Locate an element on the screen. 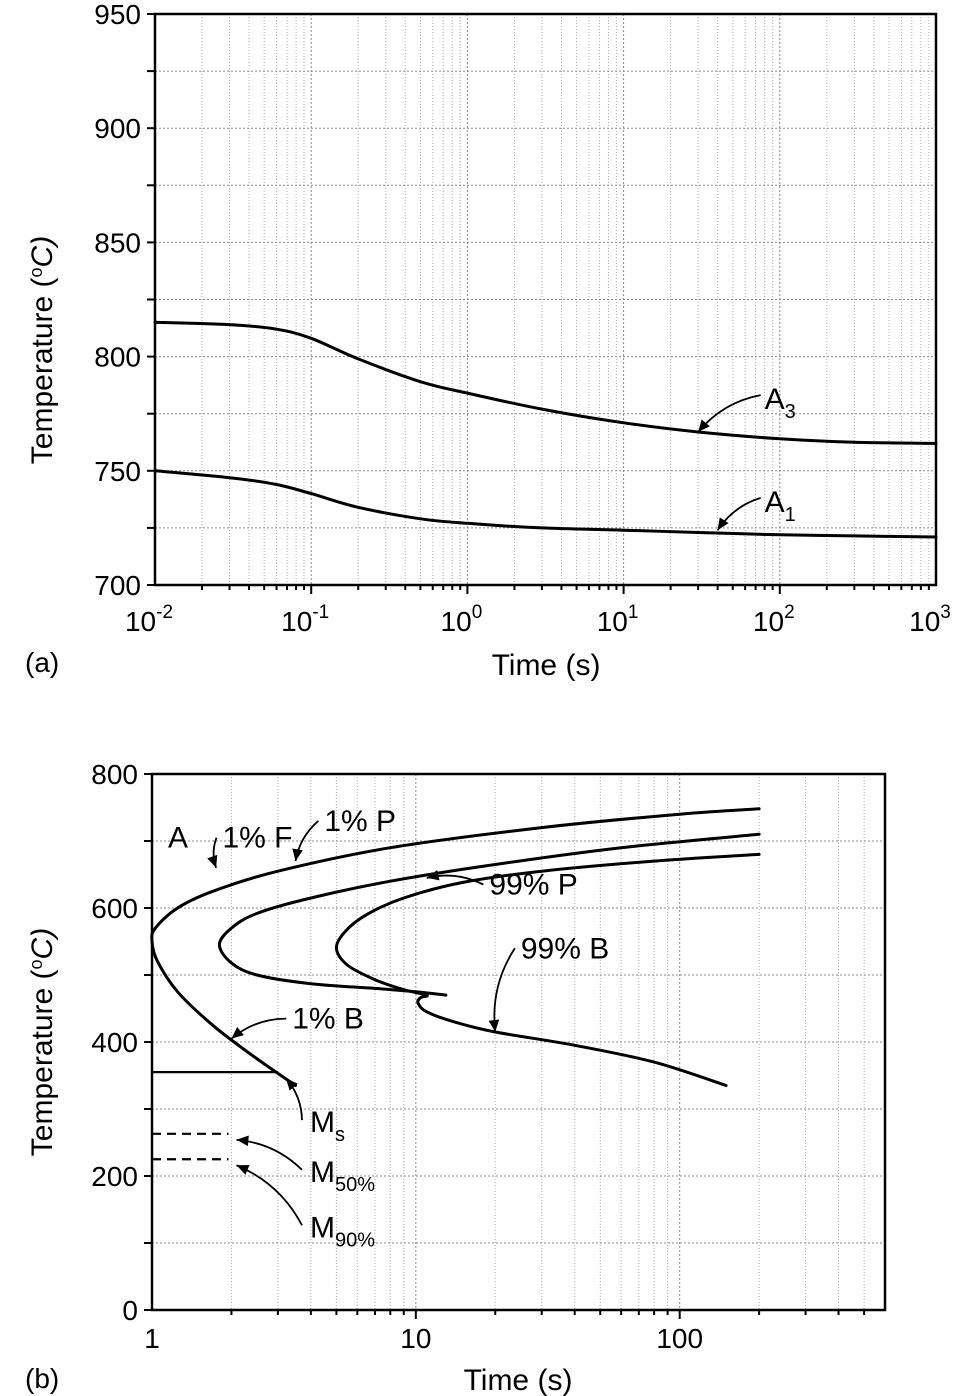  panel-b-x-axis-title: Time (s) is located at coordinates (518, 1380).